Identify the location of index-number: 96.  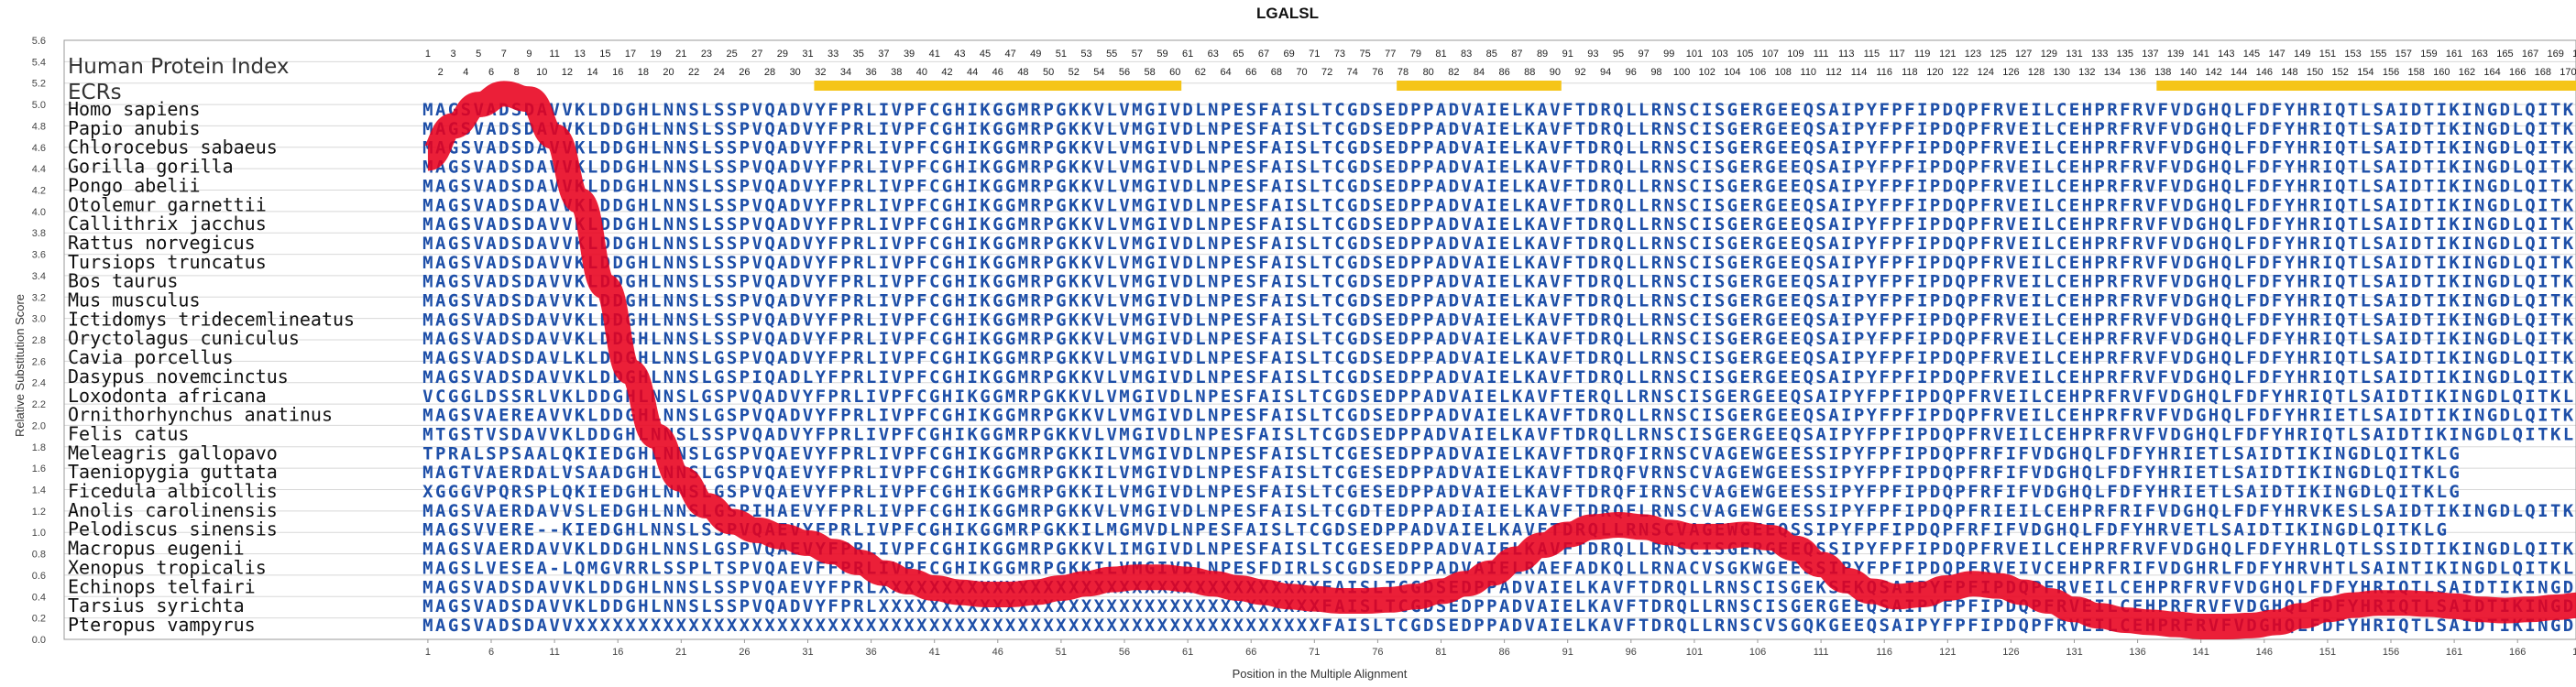
(1631, 73).